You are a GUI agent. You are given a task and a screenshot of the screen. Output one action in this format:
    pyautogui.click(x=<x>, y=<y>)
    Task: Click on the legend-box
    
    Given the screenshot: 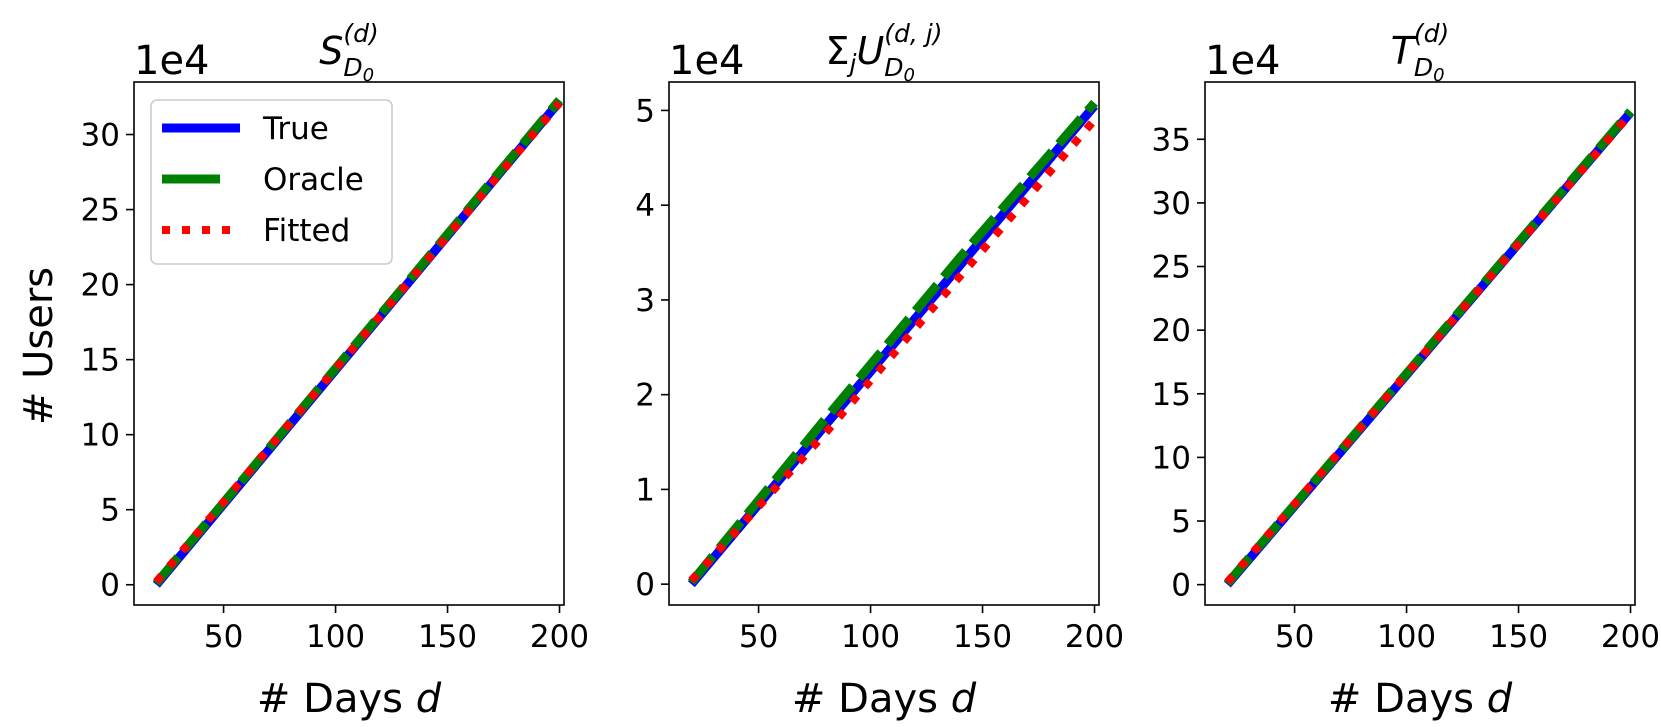 What is the action you would take?
    pyautogui.click(x=271, y=182)
    